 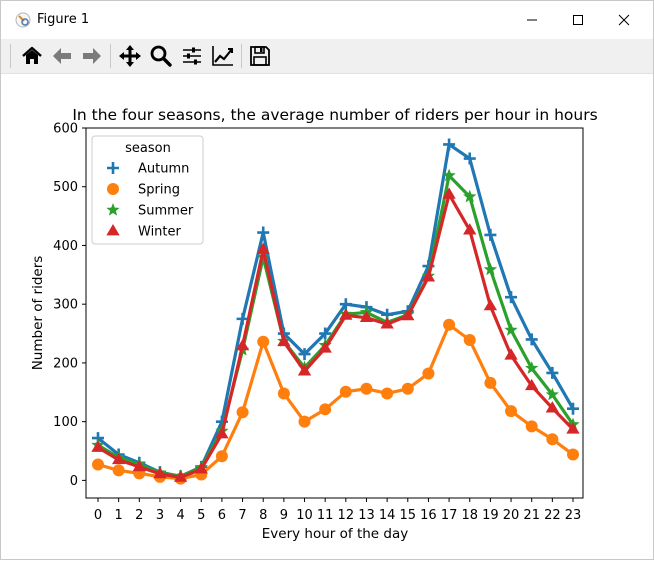 What do you see at coordinates (159, 190) in the screenshot?
I see `legend-label-spring: Spring` at bounding box center [159, 190].